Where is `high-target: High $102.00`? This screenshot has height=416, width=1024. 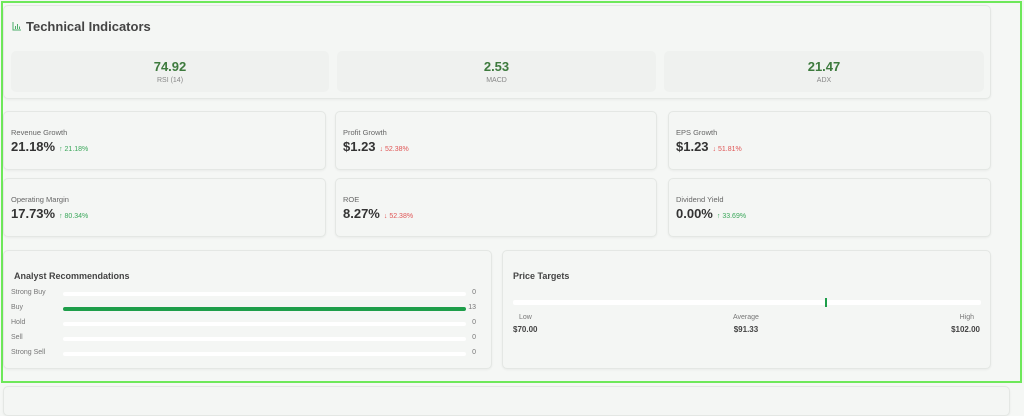
high-target: High $102.00 is located at coordinates (965, 324).